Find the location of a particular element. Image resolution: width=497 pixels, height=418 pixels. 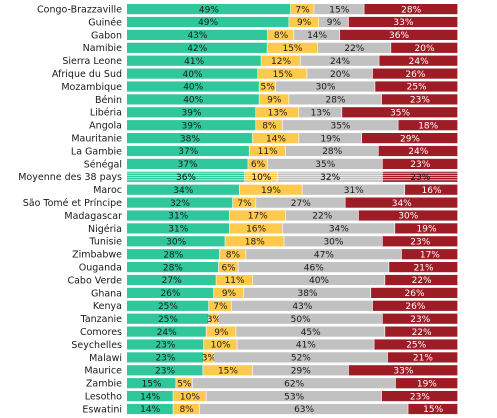

bar-row: Zimbabwe 28% 8% 47% 17% is located at coordinates (265, 255).